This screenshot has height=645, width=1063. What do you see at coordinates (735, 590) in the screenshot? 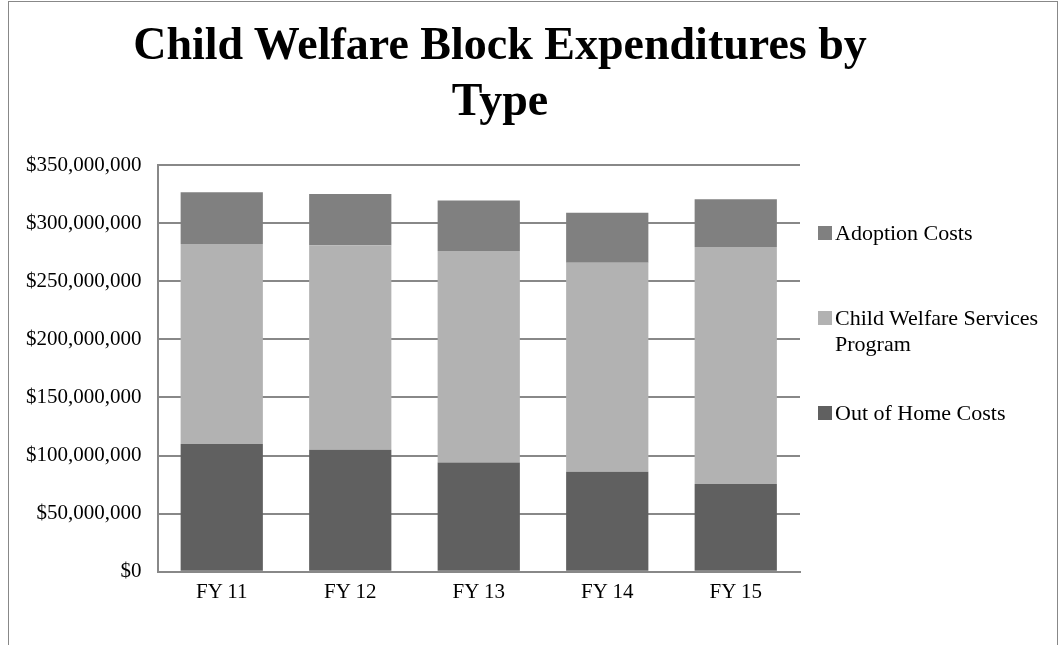
I see `x-tick-label: FY 15` at bounding box center [735, 590].